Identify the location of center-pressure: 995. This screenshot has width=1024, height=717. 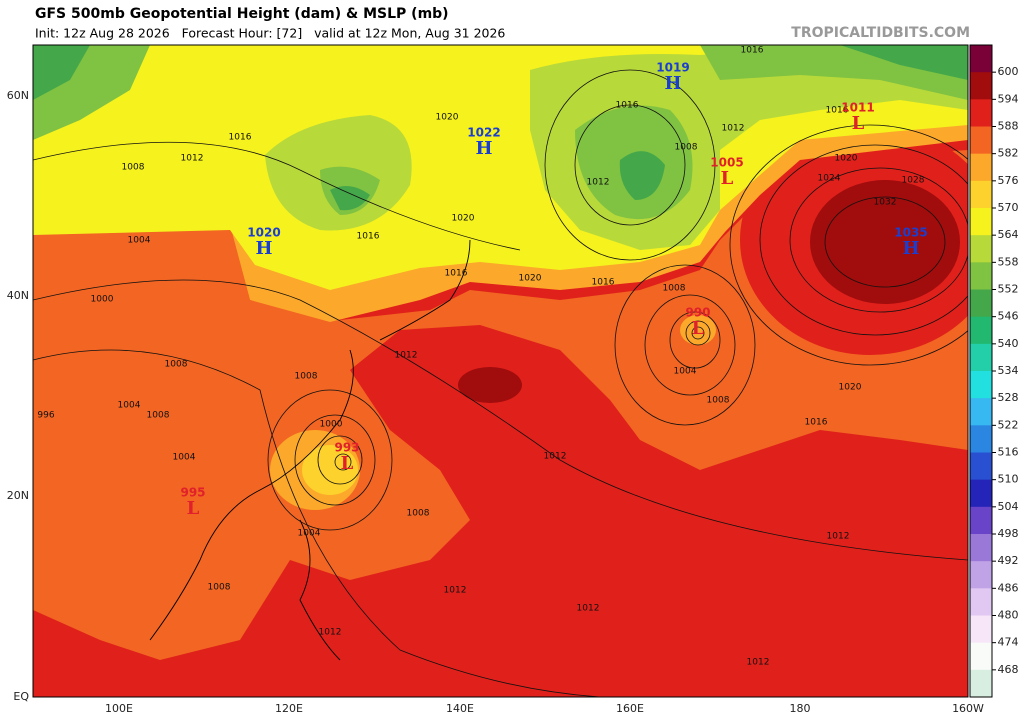
(192, 493).